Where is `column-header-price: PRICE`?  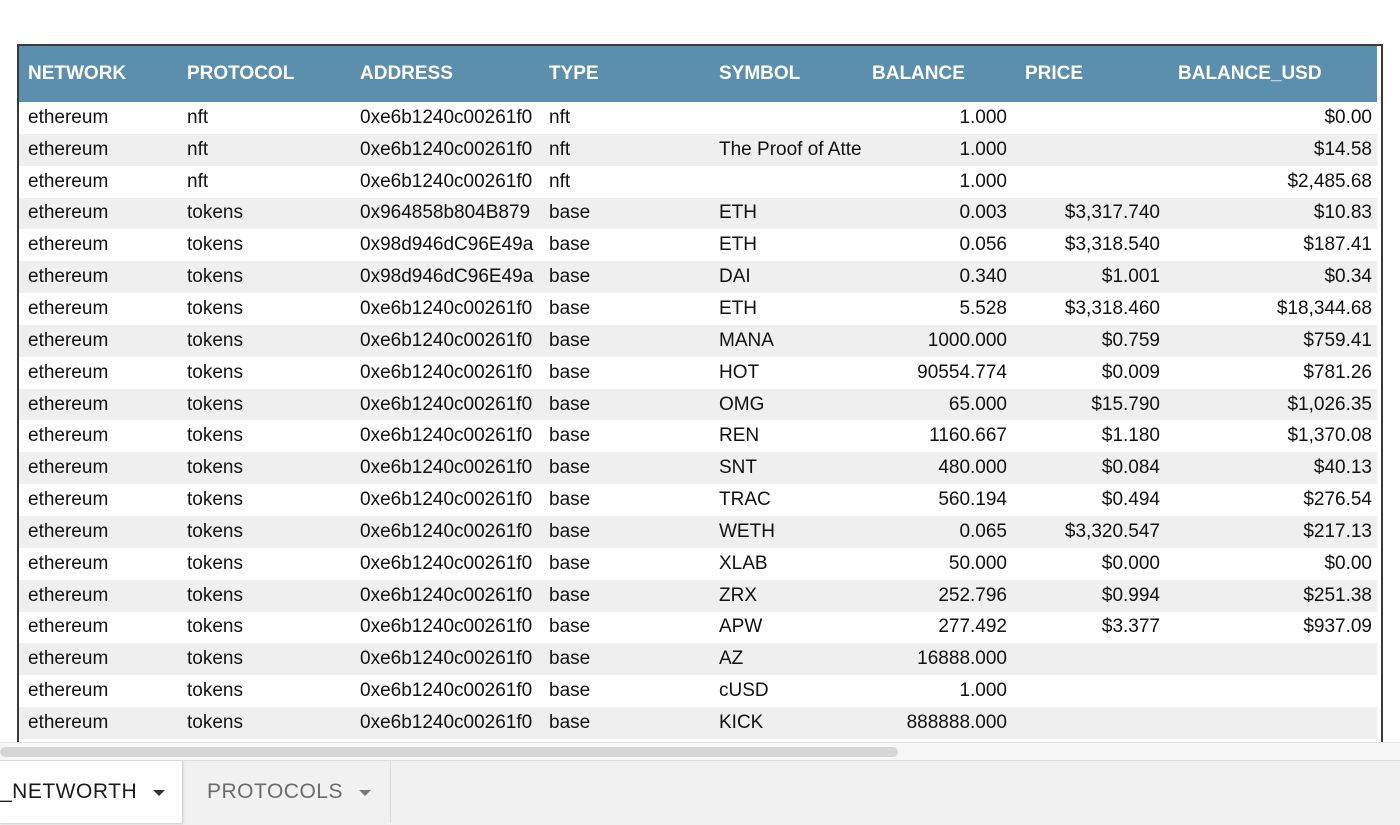
column-header-price: PRICE is located at coordinates (1054, 73).